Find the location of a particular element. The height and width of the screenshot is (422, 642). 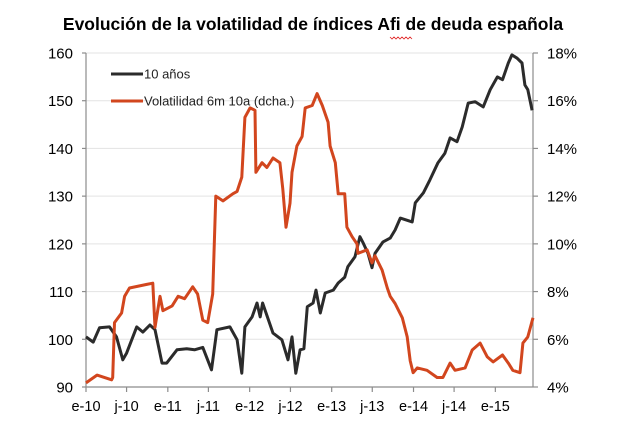

y2-tick-label: 6% is located at coordinates (558, 340).